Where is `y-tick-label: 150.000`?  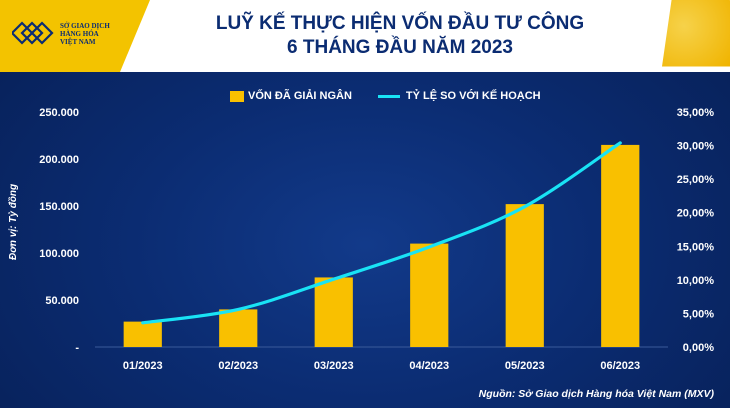 y-tick-label: 150.000 is located at coordinates (59, 207).